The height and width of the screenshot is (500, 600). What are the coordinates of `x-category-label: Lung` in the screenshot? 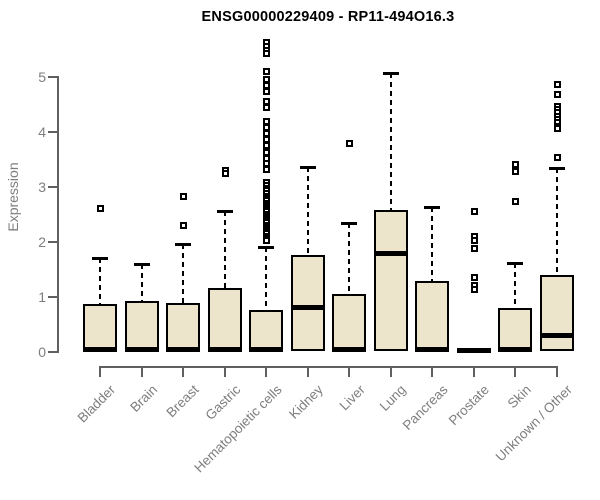 It's located at (393, 398).